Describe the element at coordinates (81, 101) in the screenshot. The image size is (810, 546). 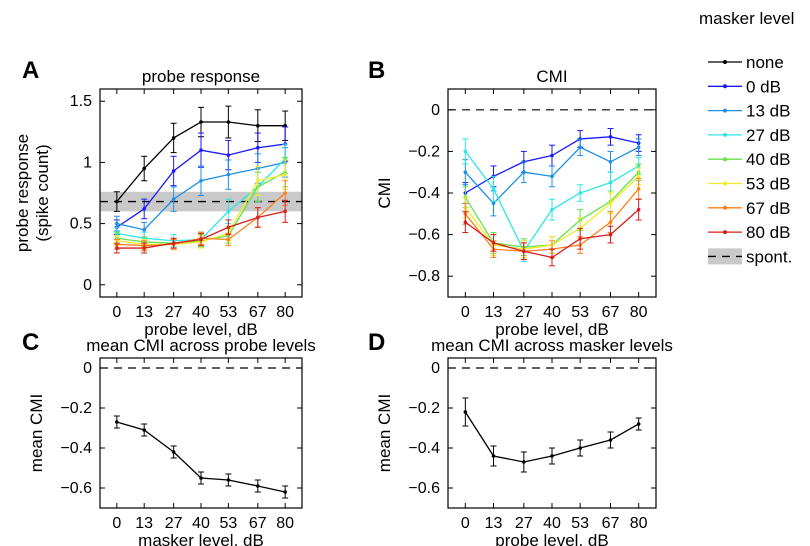
I see `y-tick-label: 1.5` at that location.